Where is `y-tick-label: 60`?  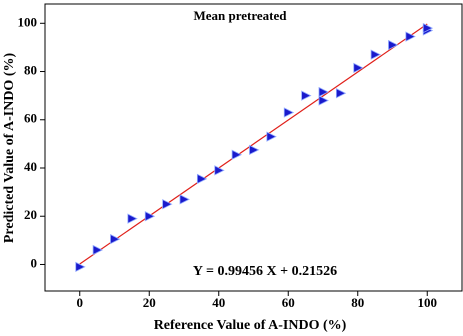 y-tick-label: 60 is located at coordinates (30, 118).